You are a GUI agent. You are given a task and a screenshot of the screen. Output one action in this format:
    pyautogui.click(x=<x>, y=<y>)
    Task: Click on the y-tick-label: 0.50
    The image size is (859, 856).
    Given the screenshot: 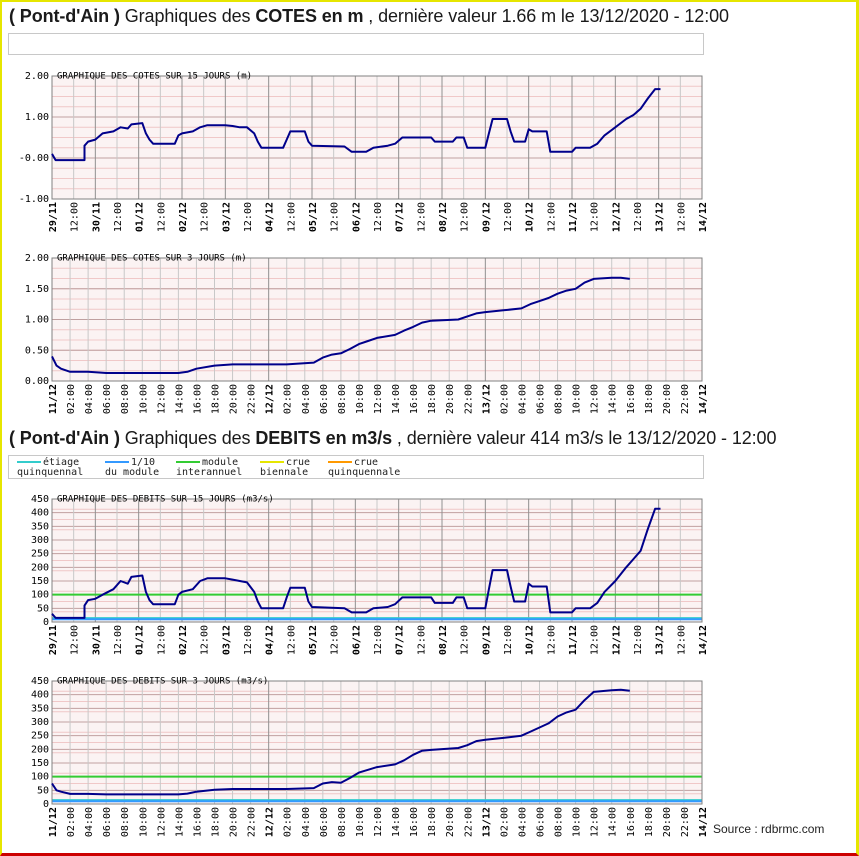 What is the action you would take?
    pyautogui.click(x=37, y=350)
    